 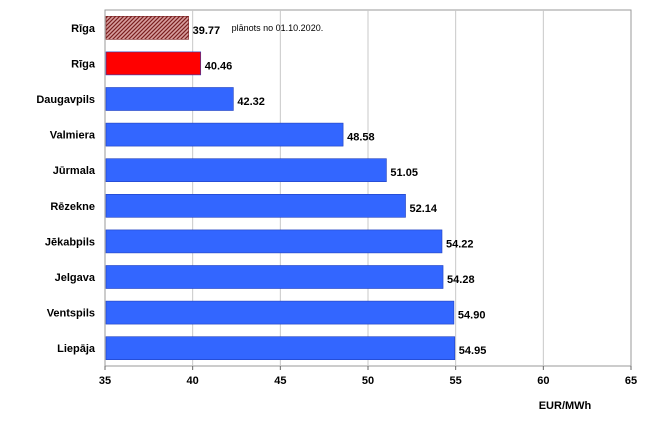 What do you see at coordinates (74, 171) in the screenshot?
I see `category-label: Jūrmala` at bounding box center [74, 171].